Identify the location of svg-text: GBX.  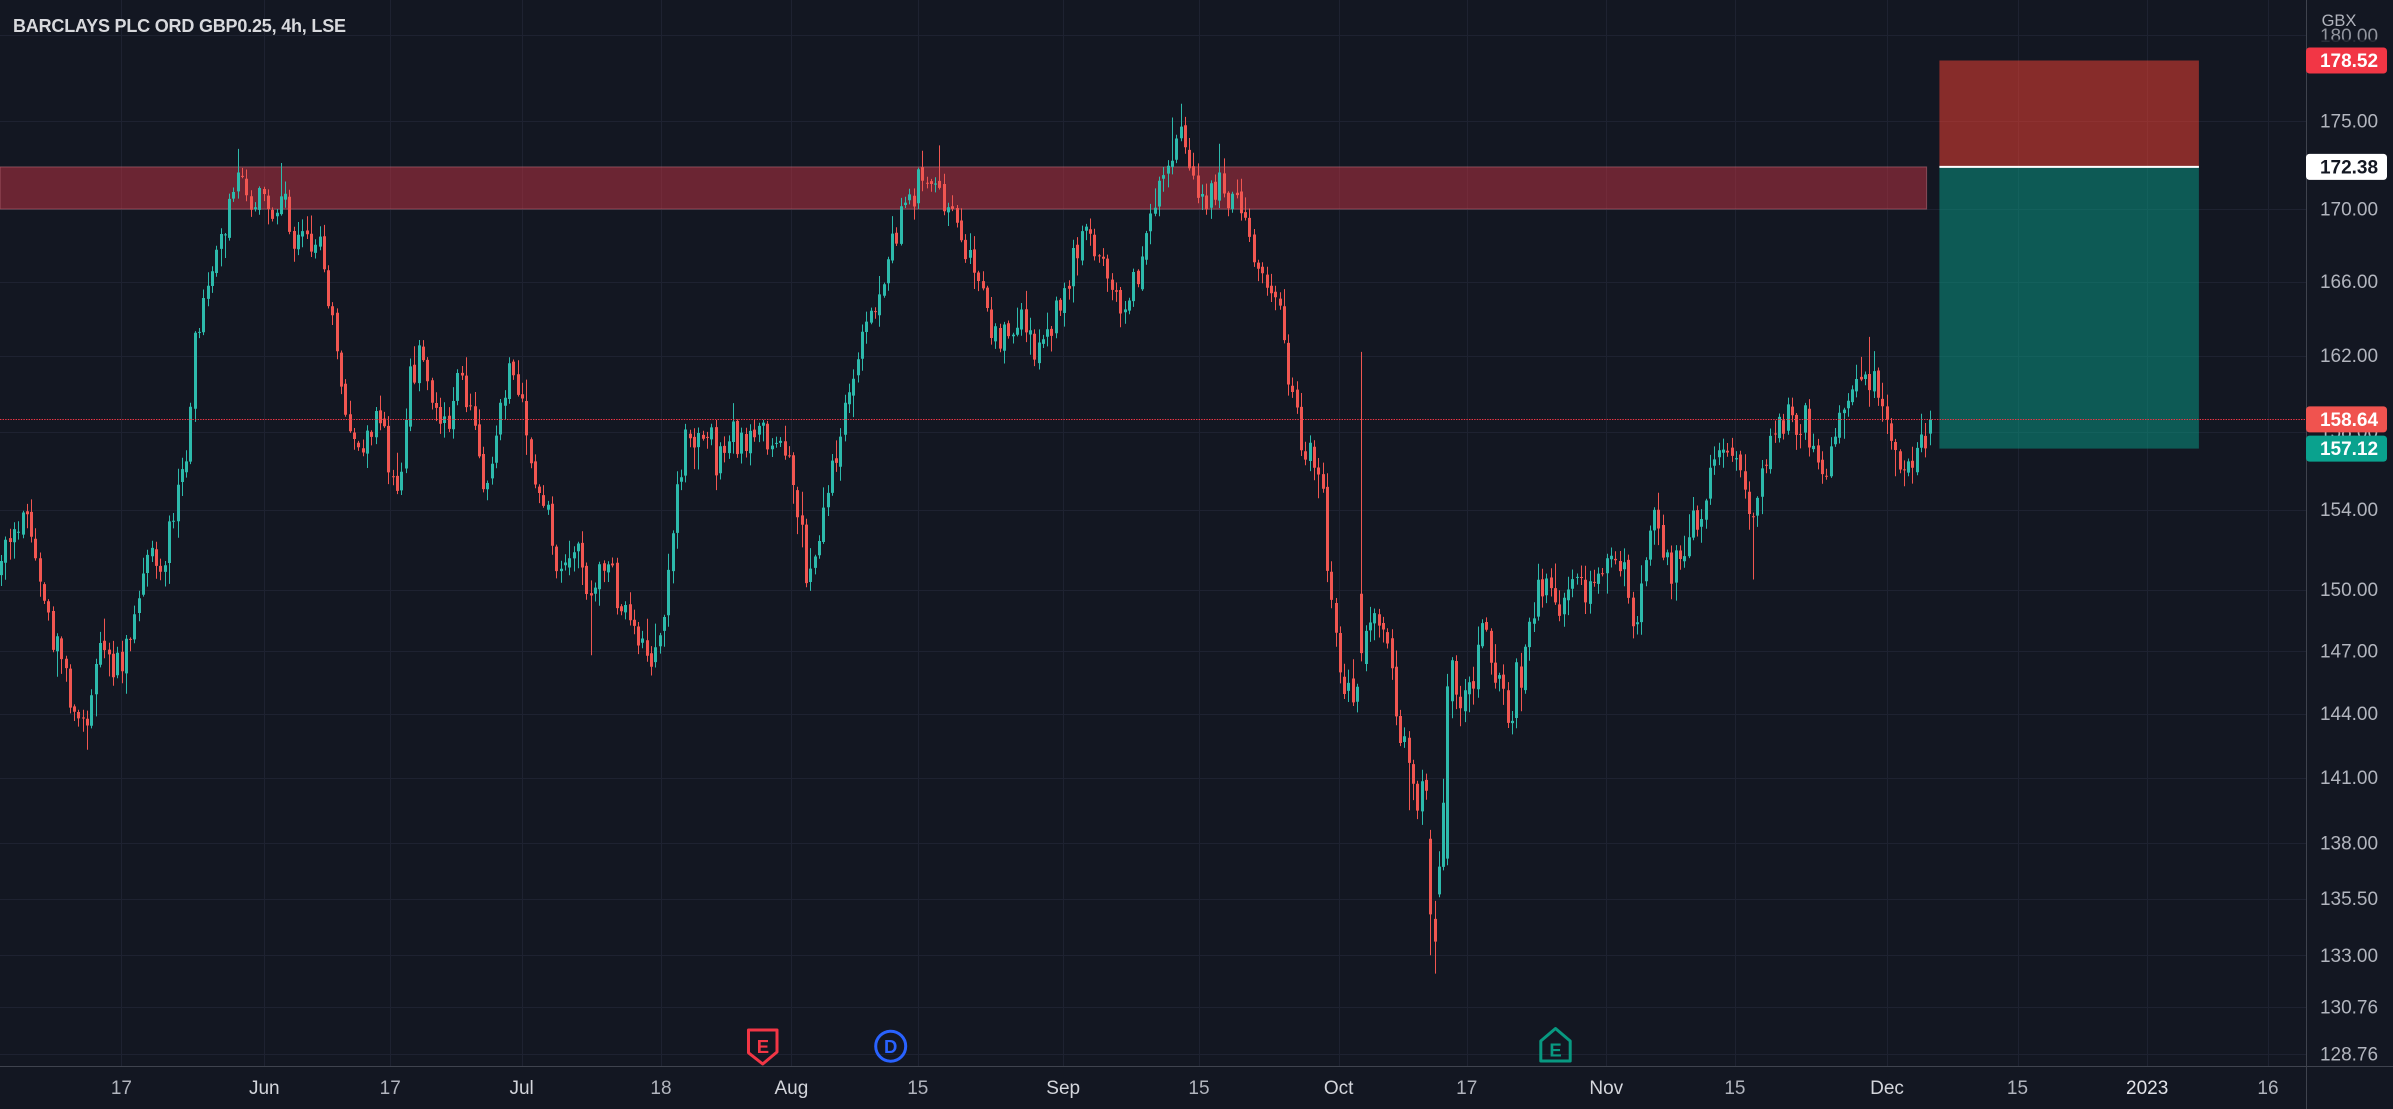
(2339, 21).